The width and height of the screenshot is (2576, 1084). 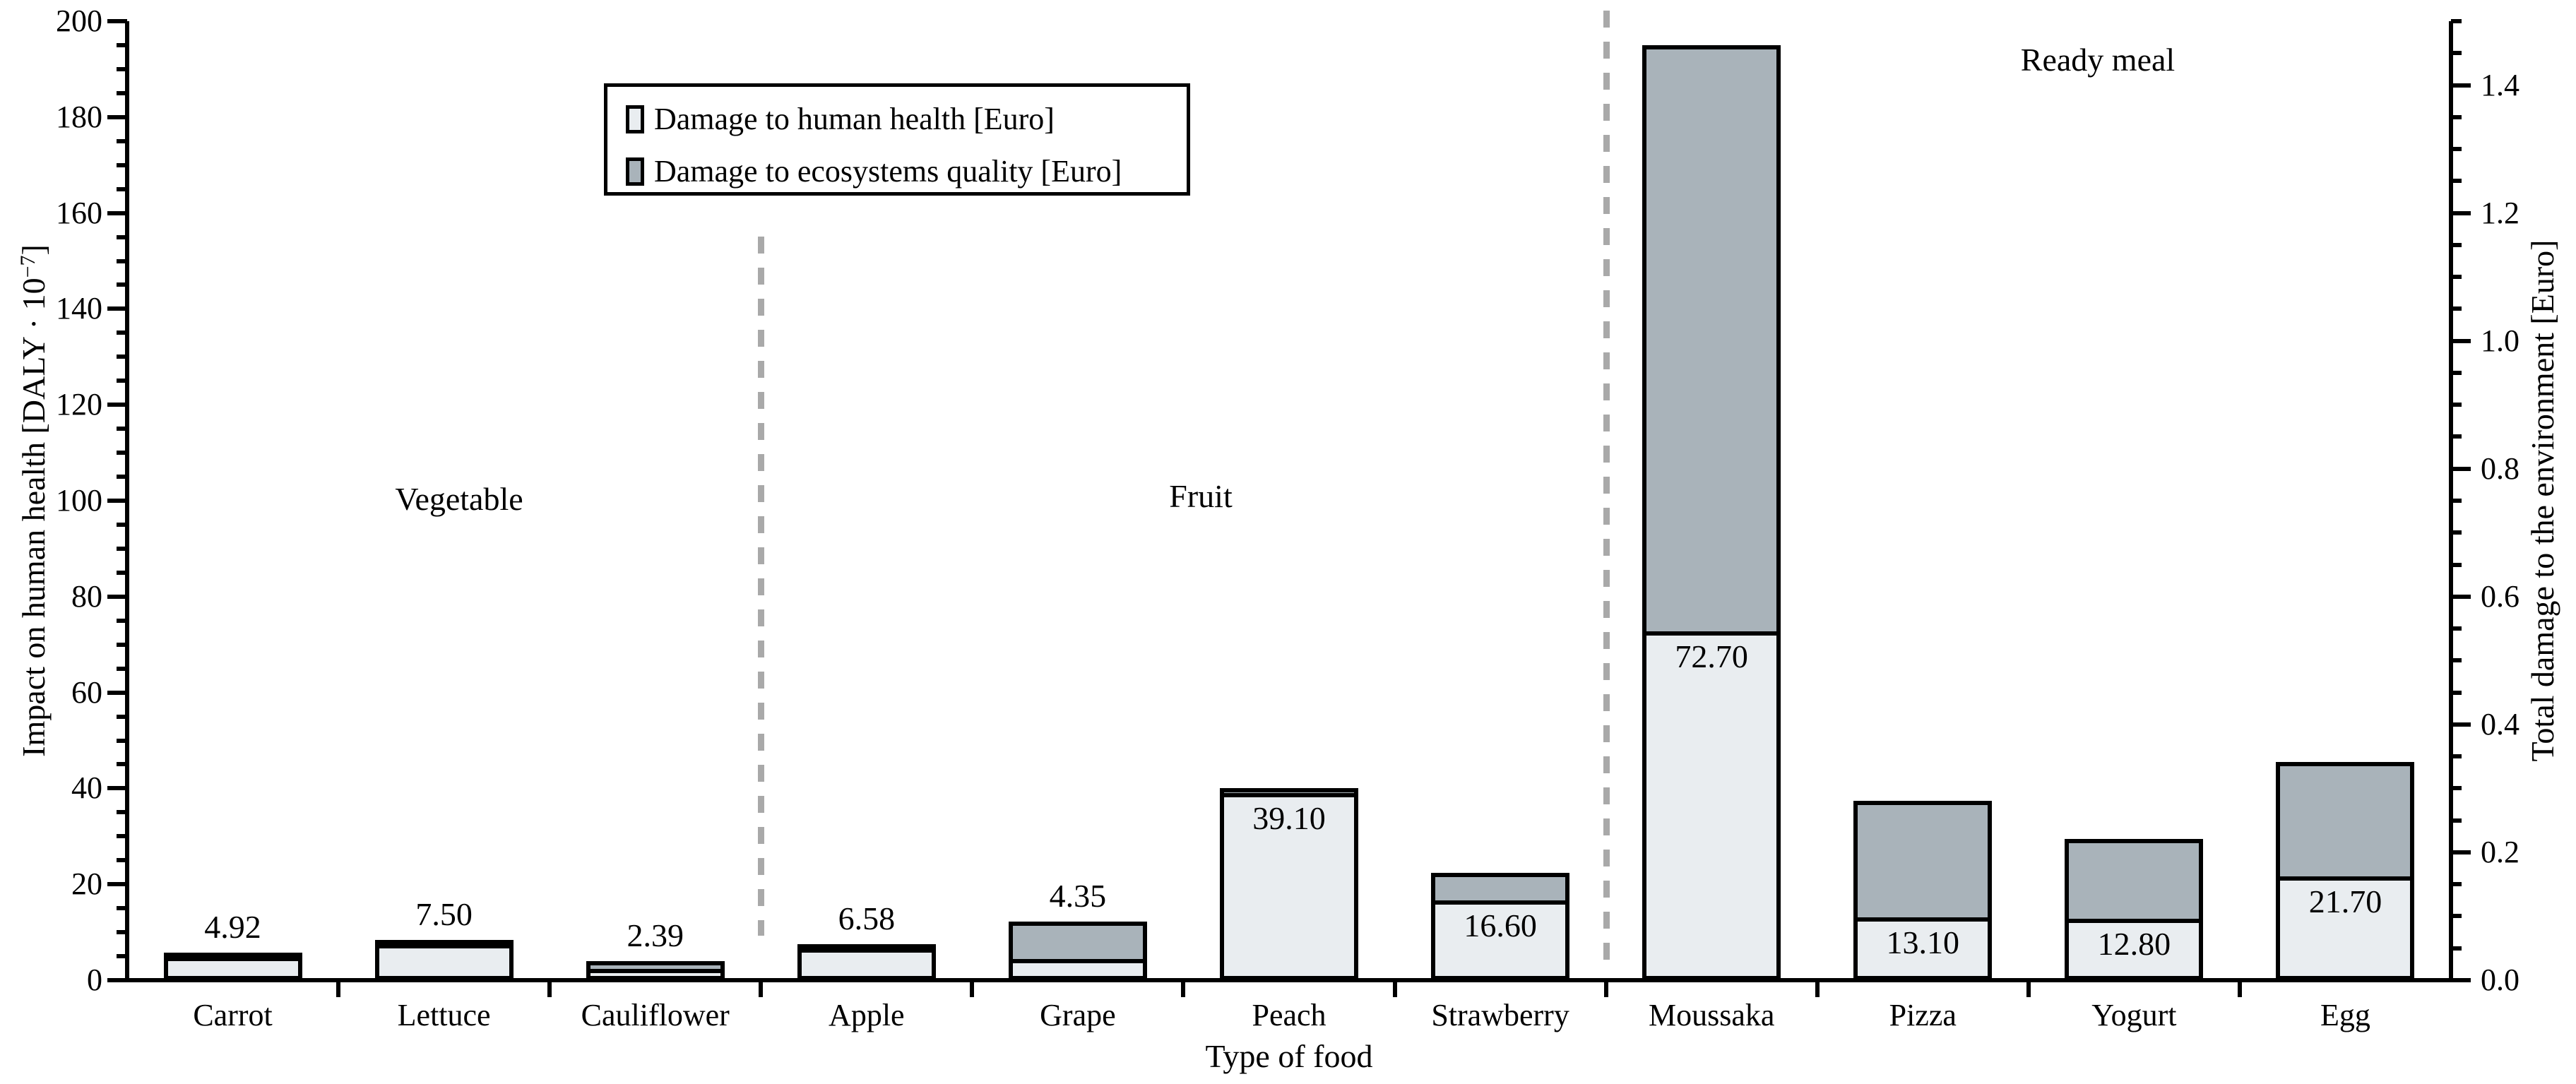 I want to click on group-separator-dashed-line, so click(x=1606, y=490).